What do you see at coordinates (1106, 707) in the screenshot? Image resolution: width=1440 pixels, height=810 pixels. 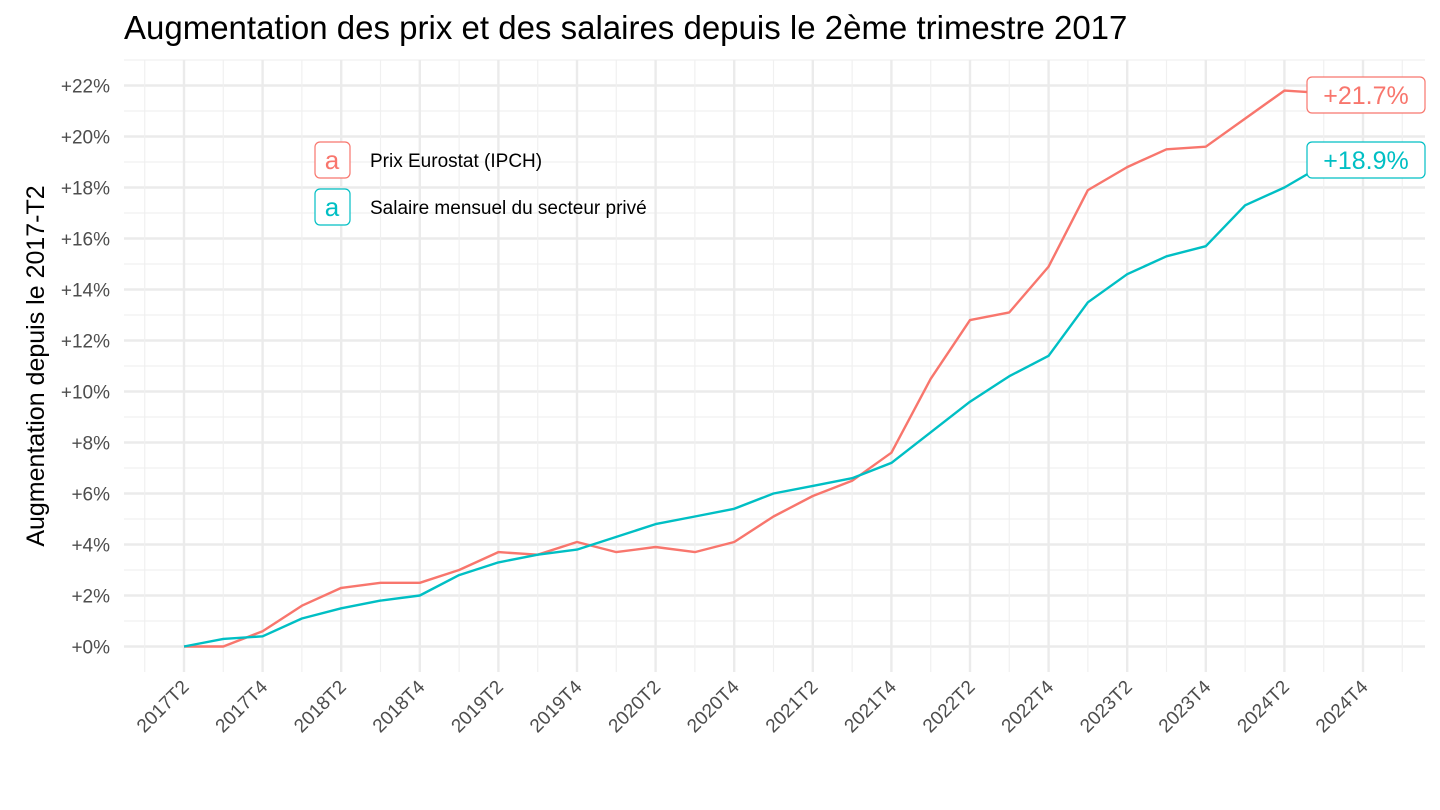 I see `x-tick-label: 2023T2` at bounding box center [1106, 707].